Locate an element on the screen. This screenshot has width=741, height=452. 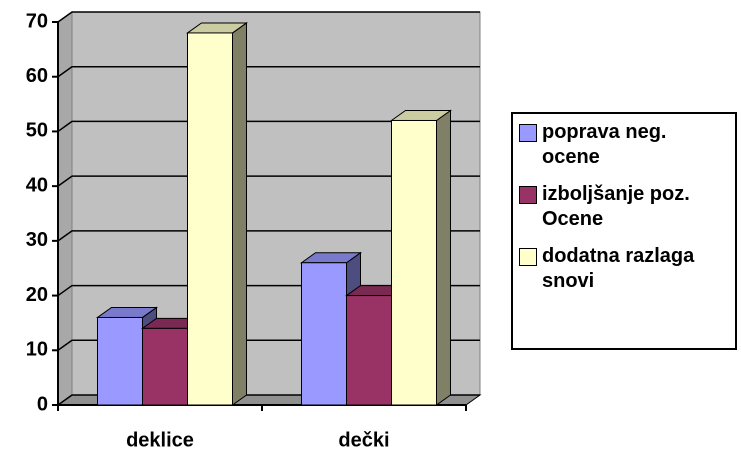
y-tick-label: 70 is located at coordinates (37, 21).